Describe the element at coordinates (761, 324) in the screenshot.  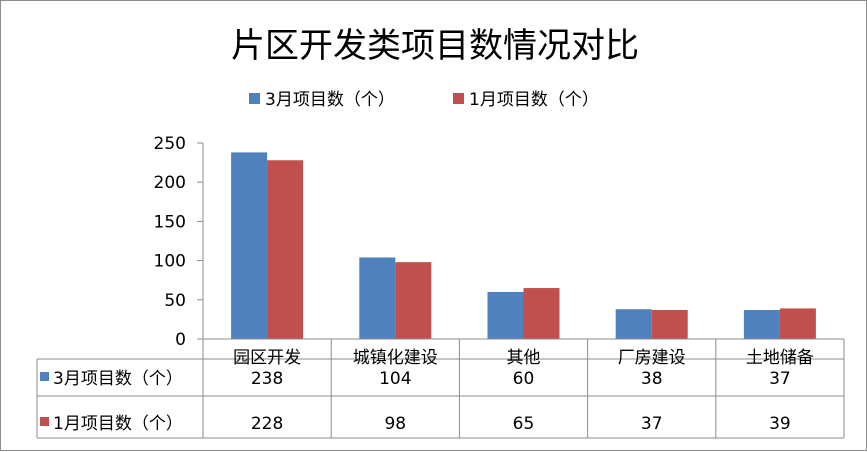
I see `bar-1-土地储备` at that location.